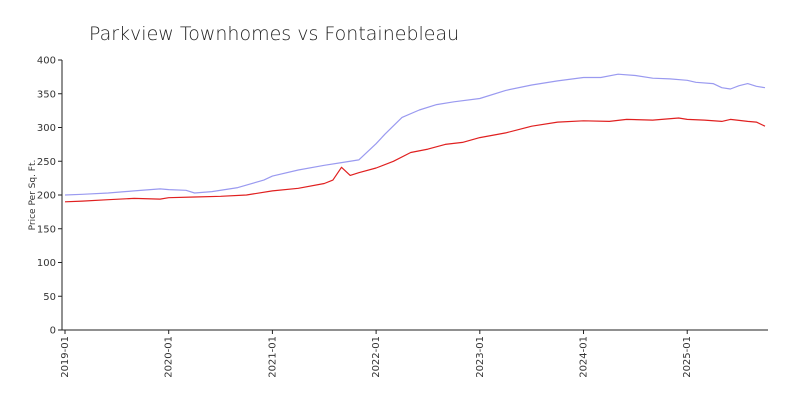 This screenshot has width=800, height=400. I want to click on x-tick-label: 2023-01, so click(480, 357).